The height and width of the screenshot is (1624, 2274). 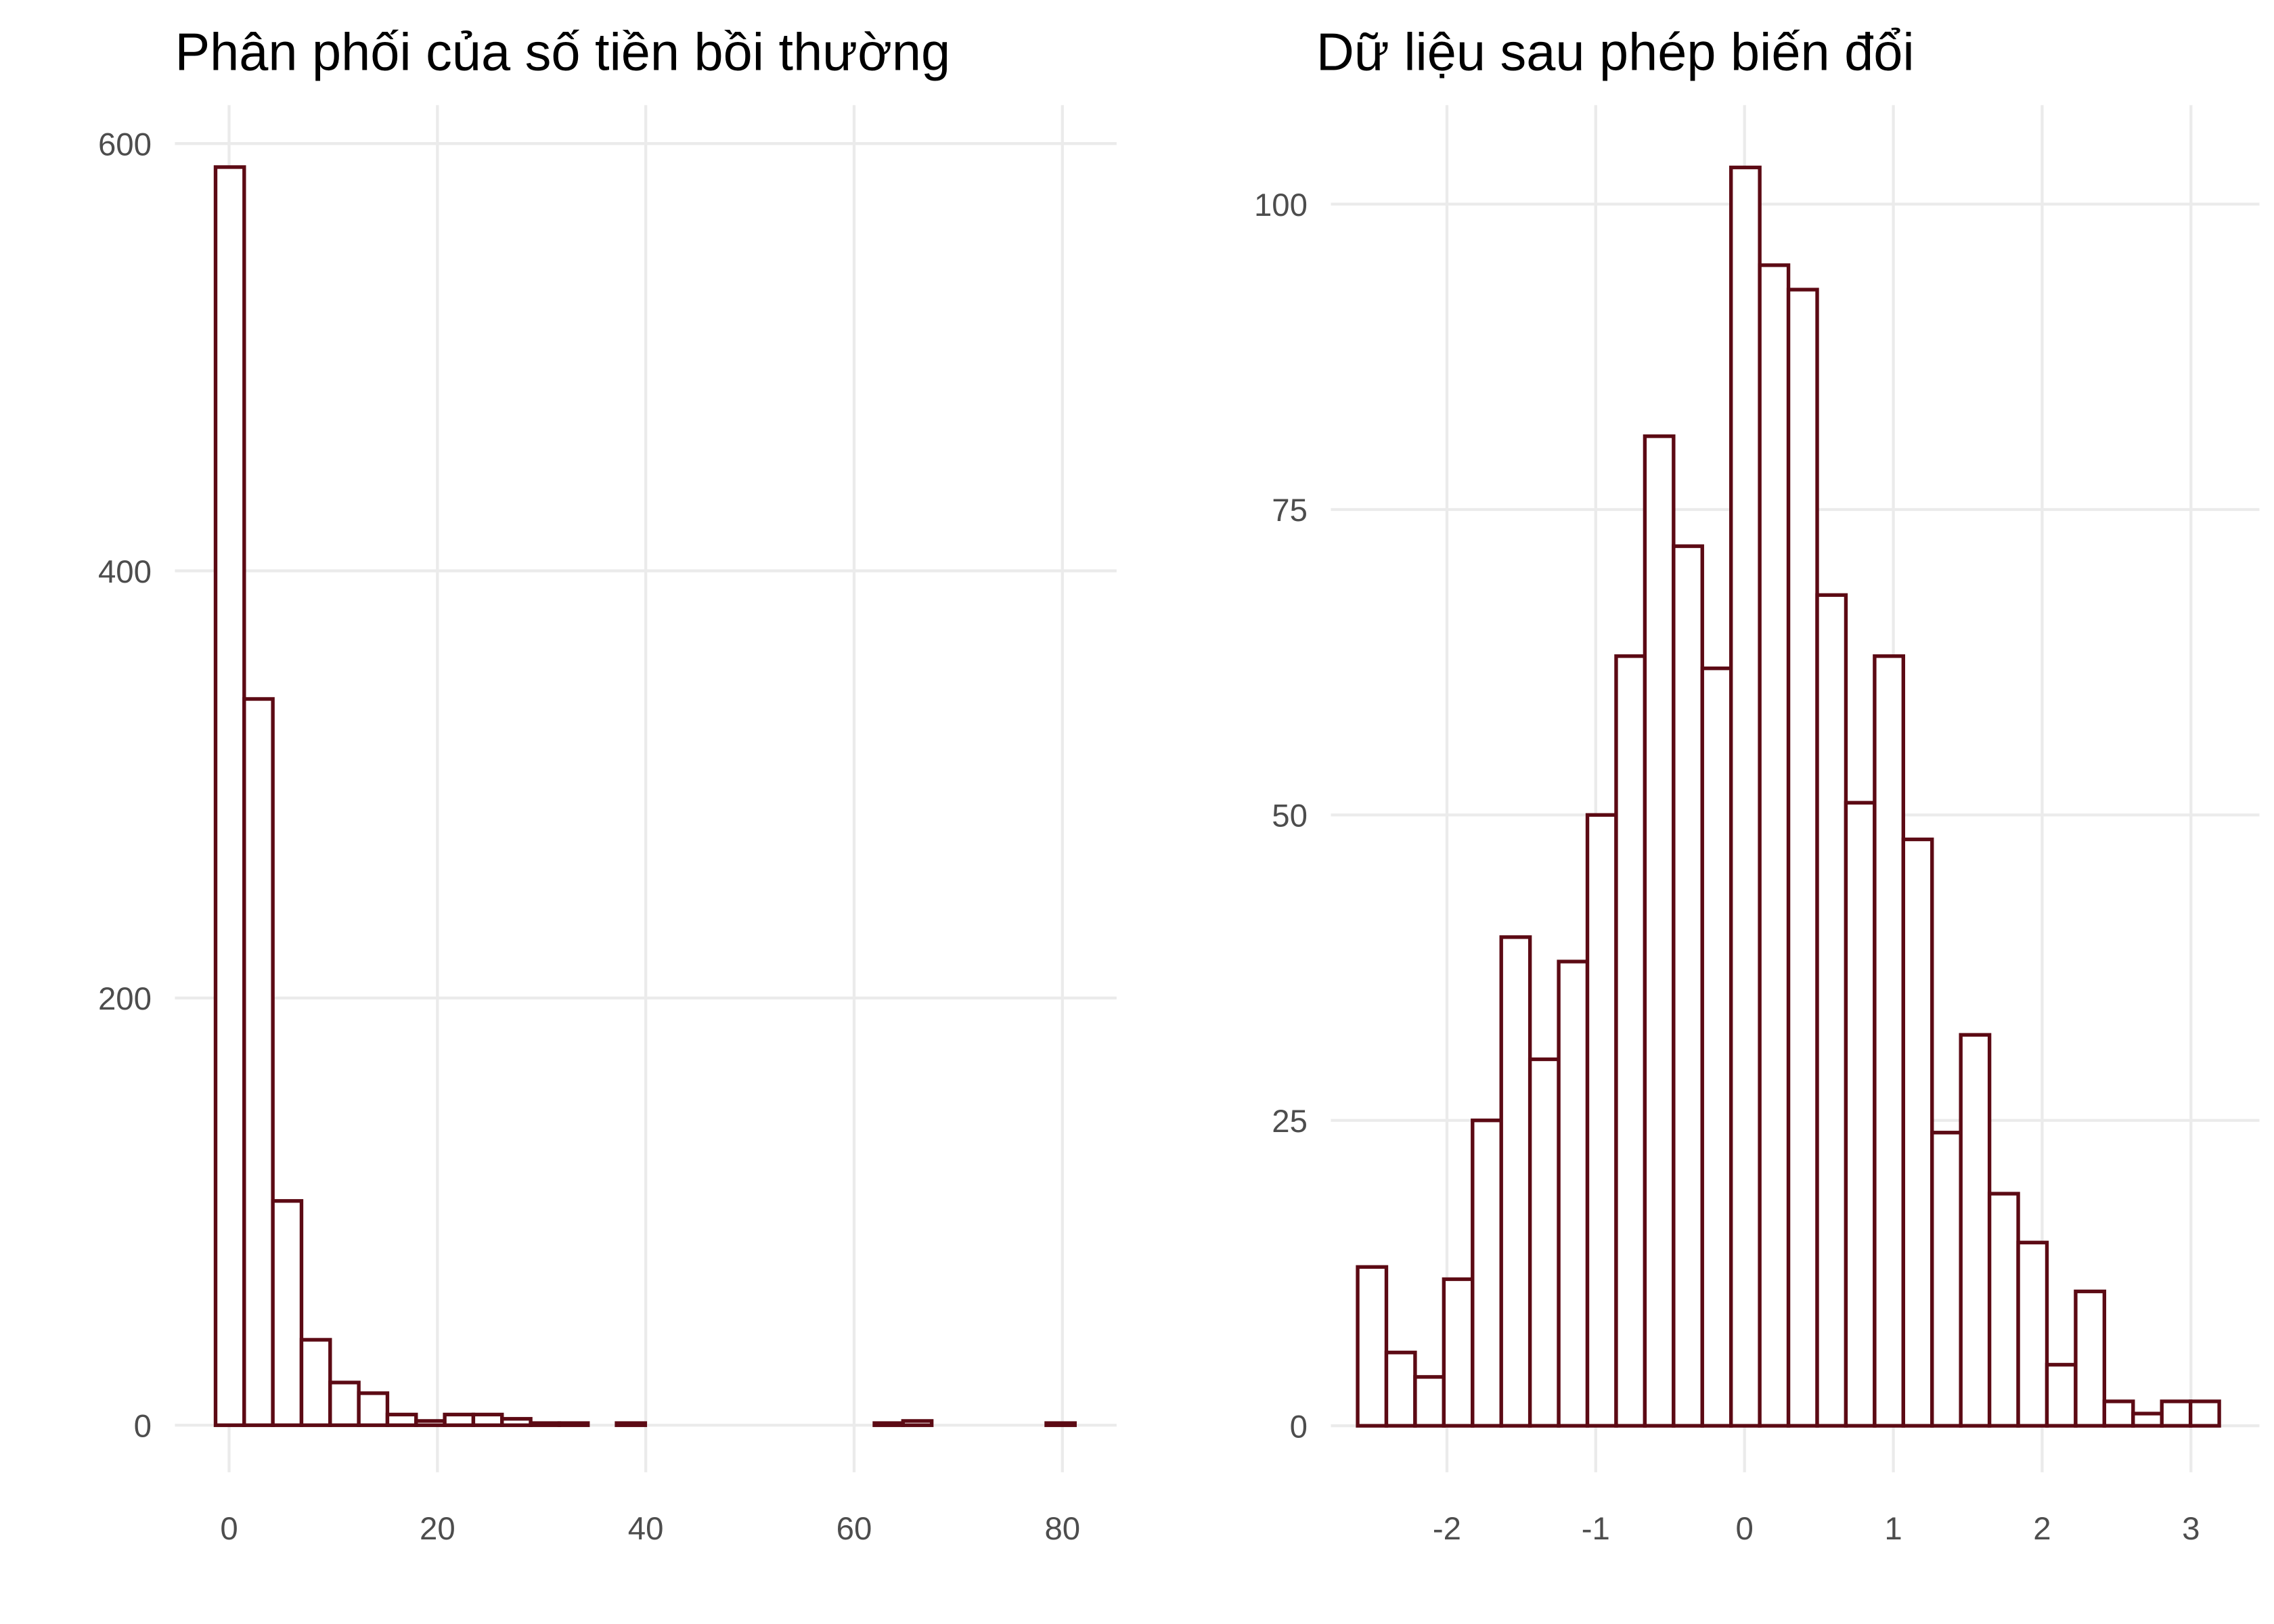 I want to click on x-tick-label: 60, so click(x=854, y=1529).